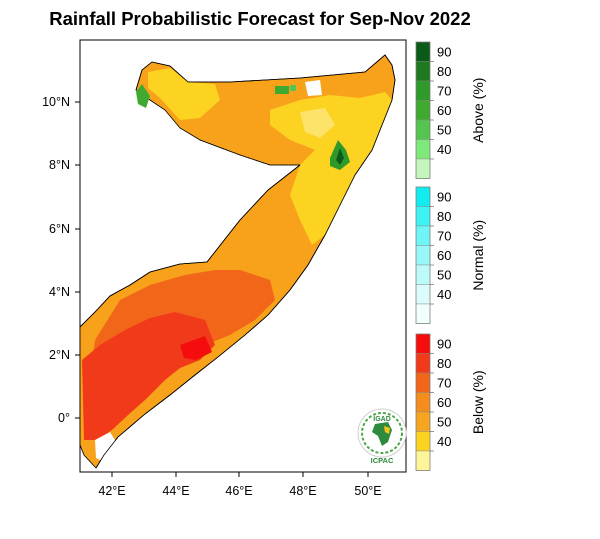 The width and height of the screenshot is (600, 539). I want to click on lat-tick-label: 0°, so click(64, 418).